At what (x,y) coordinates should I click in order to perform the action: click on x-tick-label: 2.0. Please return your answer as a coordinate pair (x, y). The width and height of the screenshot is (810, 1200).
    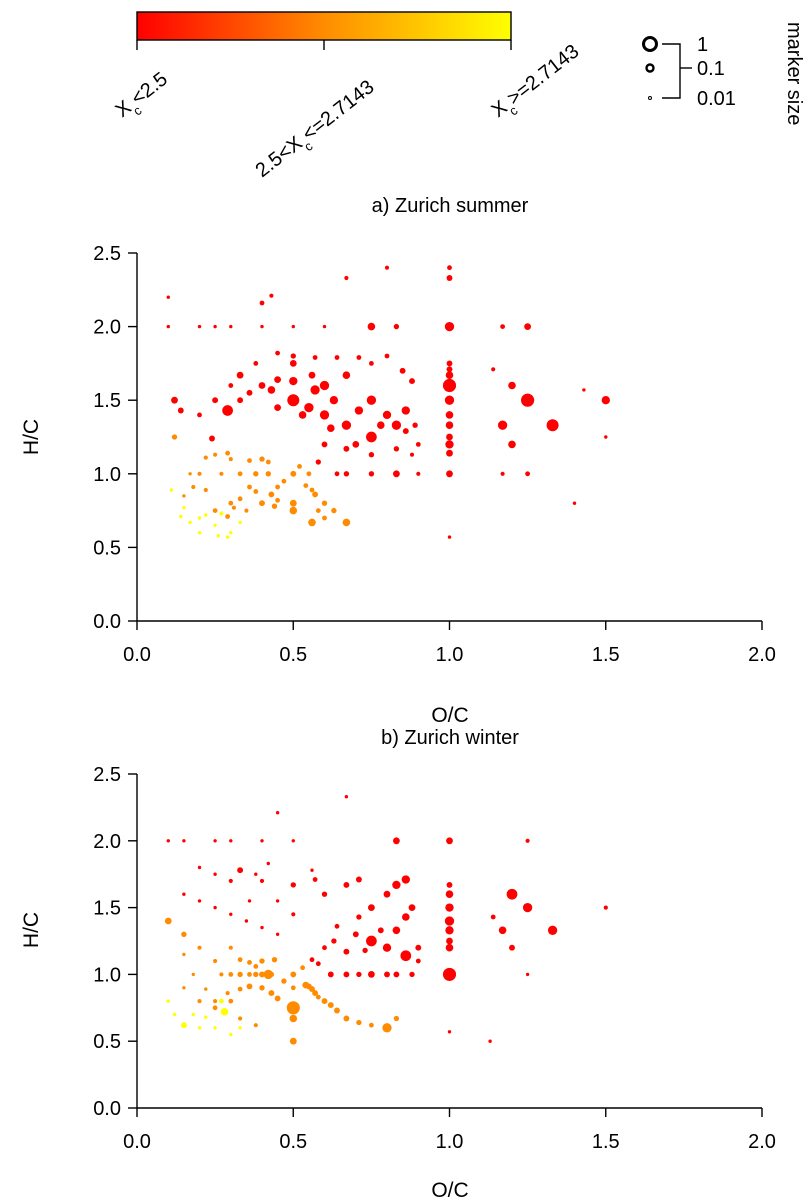
    Looking at the image, I should click on (762, 1142).